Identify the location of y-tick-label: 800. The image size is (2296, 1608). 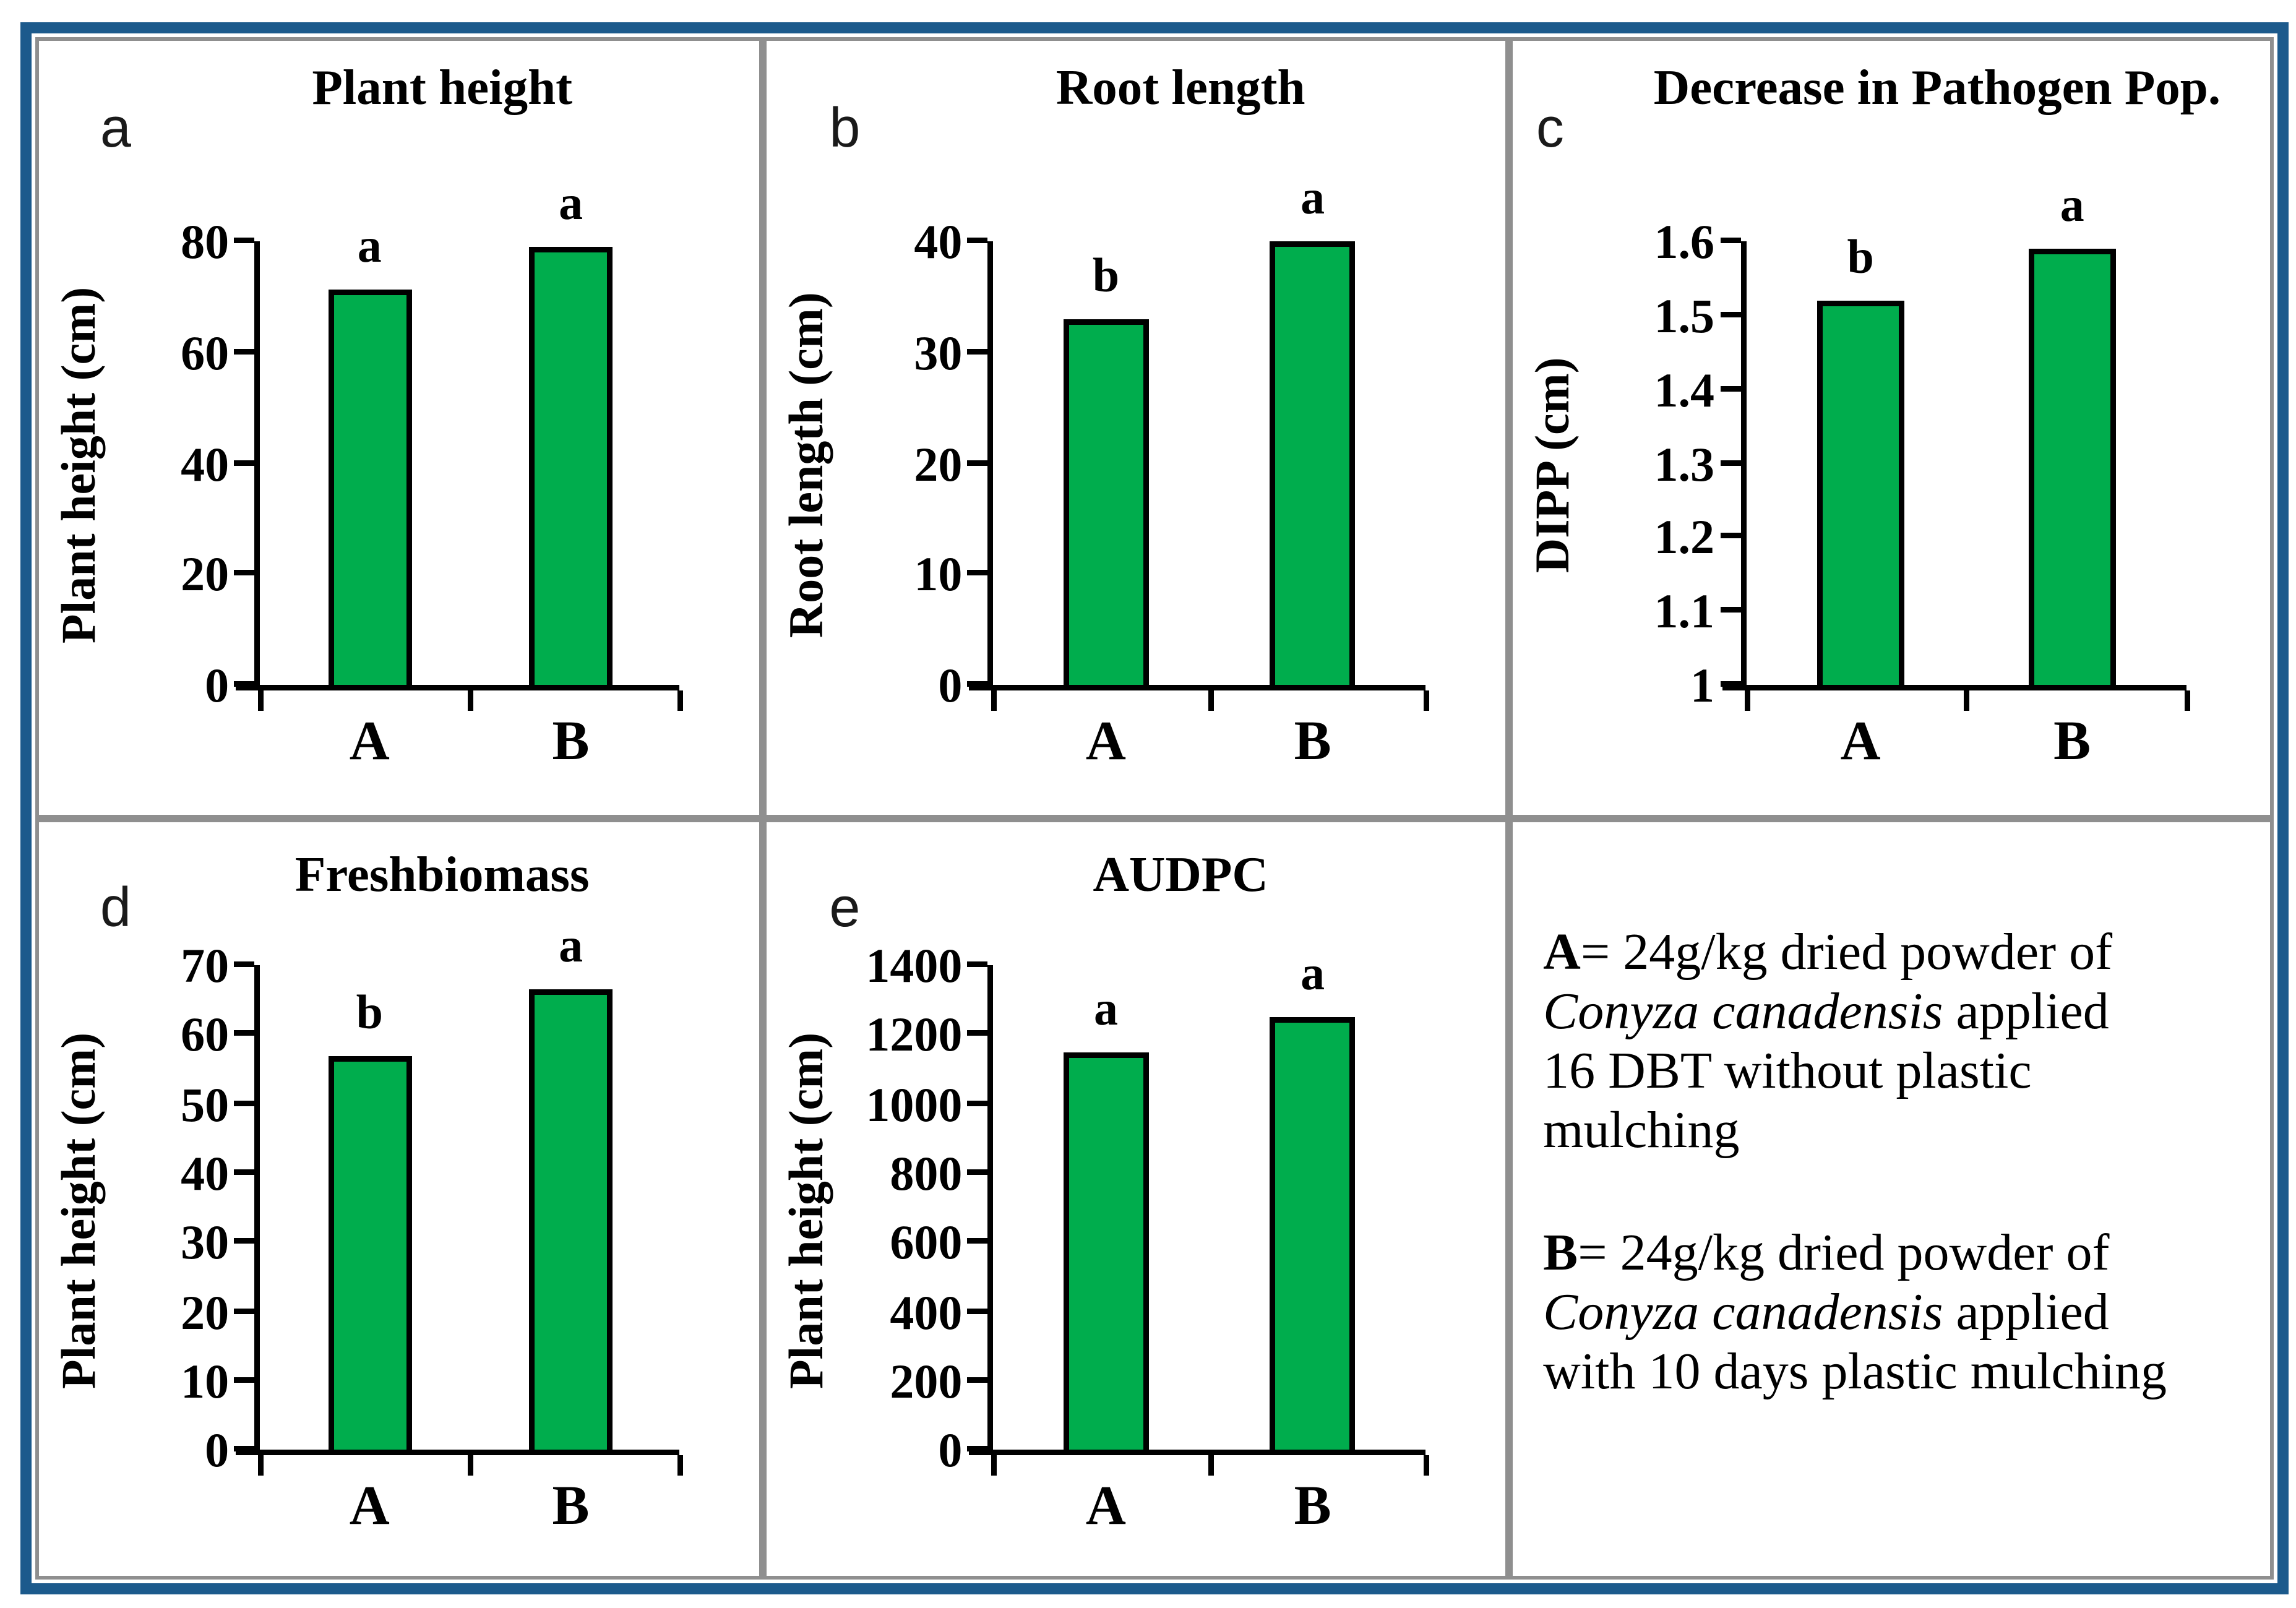
(926, 1174).